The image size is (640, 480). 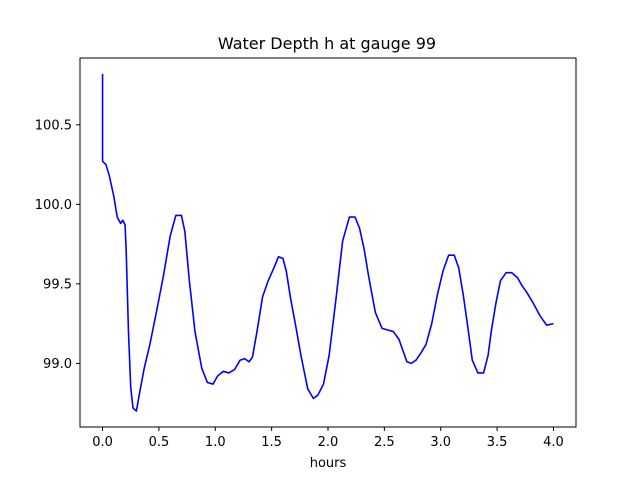 I want to click on x-tick-label: 2.0, so click(x=328, y=442).